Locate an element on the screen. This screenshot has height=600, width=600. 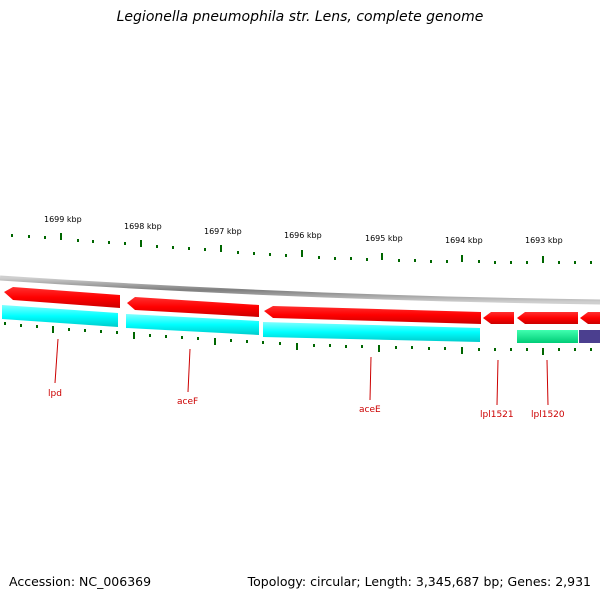
lower-ticks is located at coordinates (298, 338).